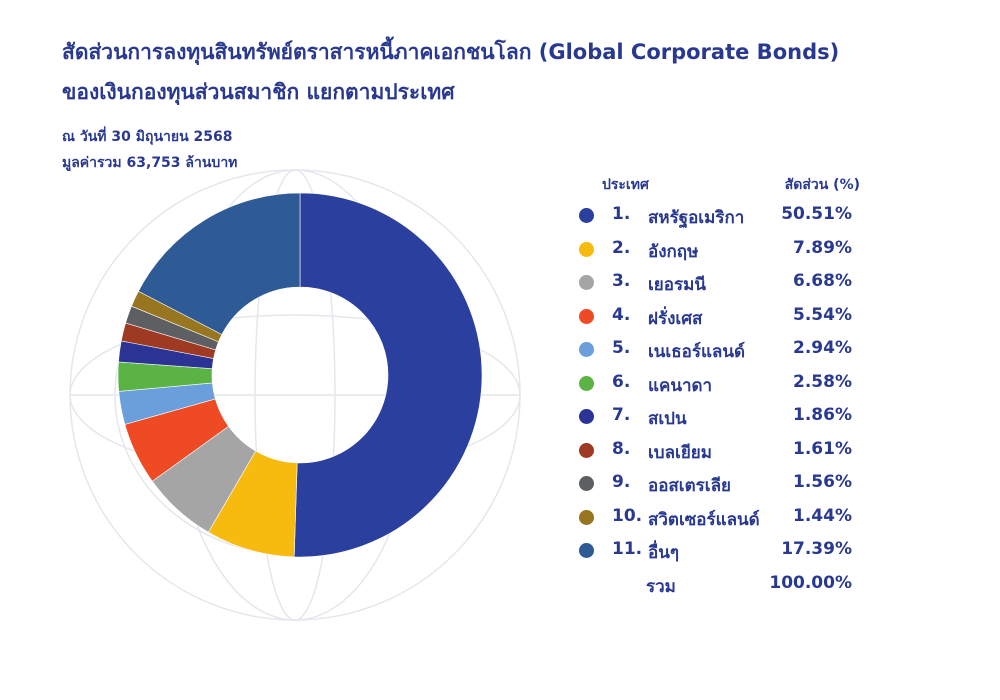  I want to click on legend-total-label: รวม, so click(661, 586).